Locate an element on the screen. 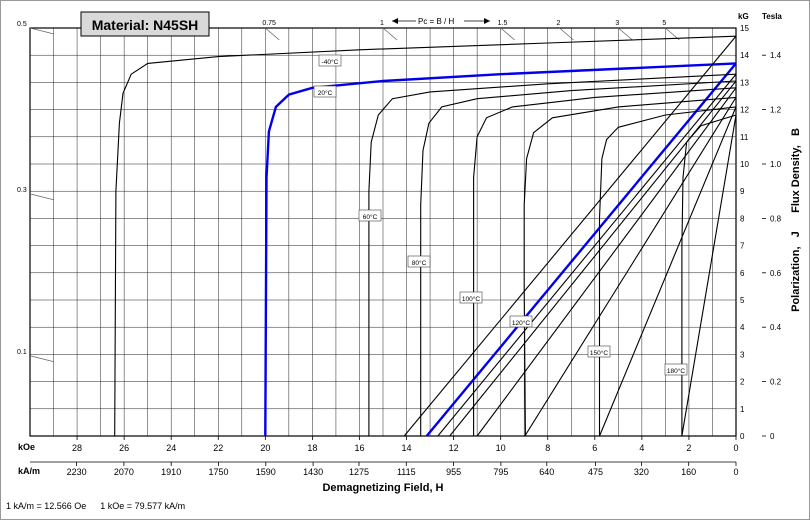 The image size is (810, 525). kg-tick-label: 9 is located at coordinates (742, 191).